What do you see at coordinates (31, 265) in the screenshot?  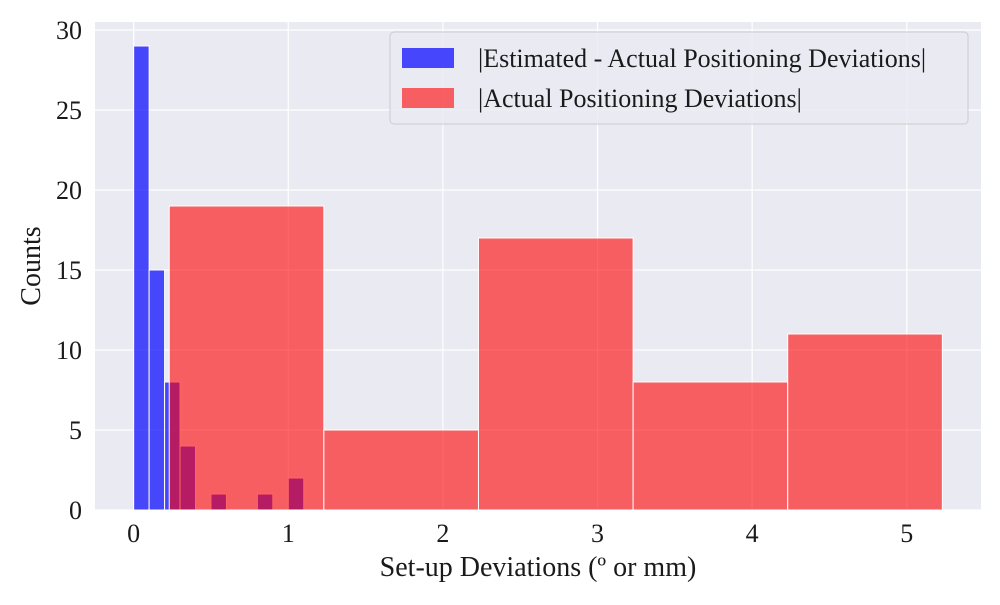 I see `y-axis-label: Counts` at bounding box center [31, 265].